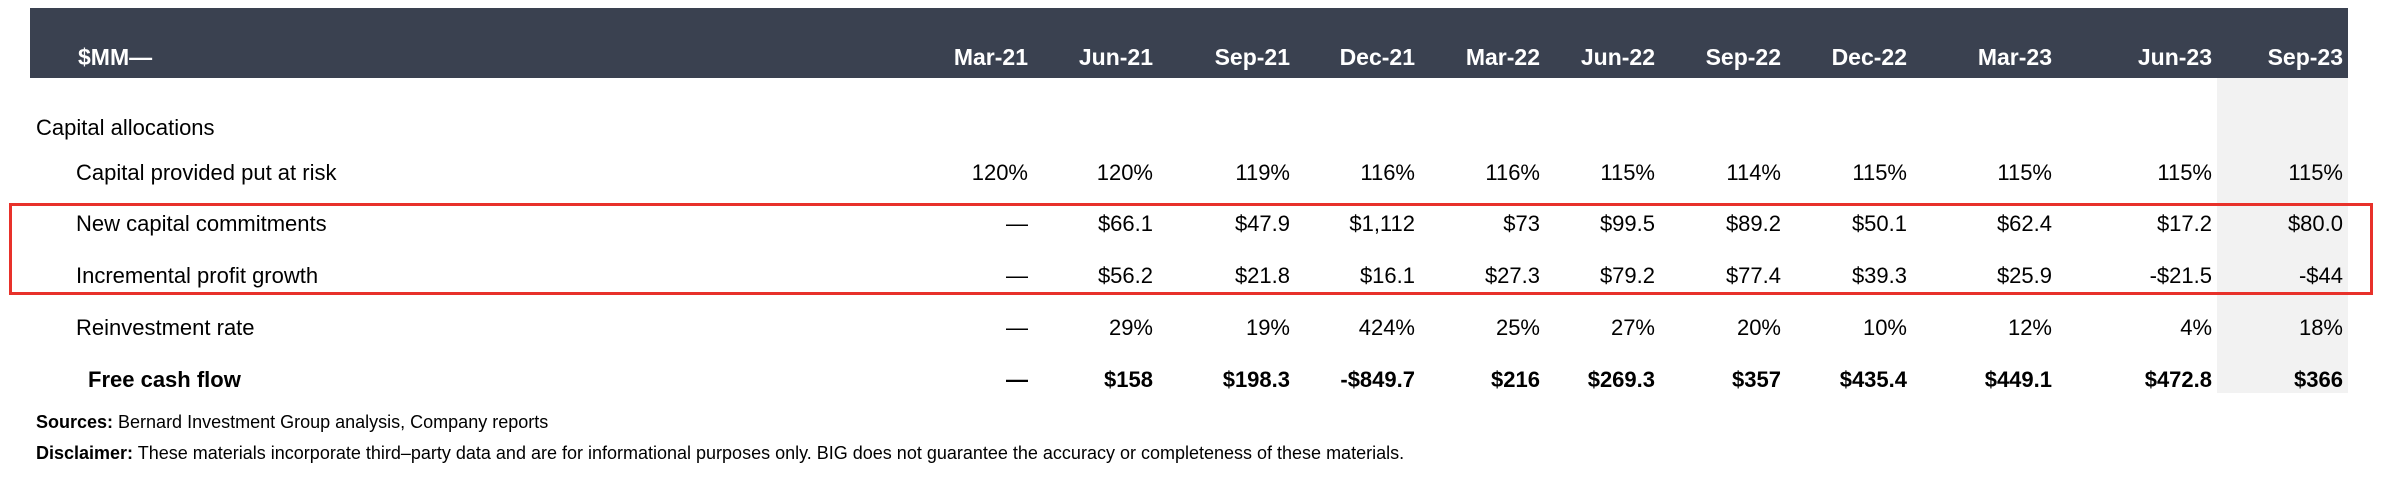  Describe the element at coordinates (1130, 327) in the screenshot. I see `table-cell: 29%` at that location.